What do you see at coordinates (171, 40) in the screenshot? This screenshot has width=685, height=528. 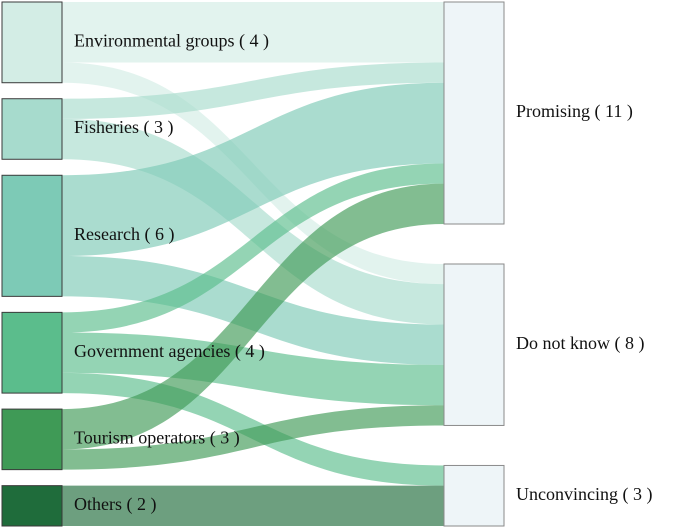 I see `node-label: Environmental groups ( 4 )` at bounding box center [171, 40].